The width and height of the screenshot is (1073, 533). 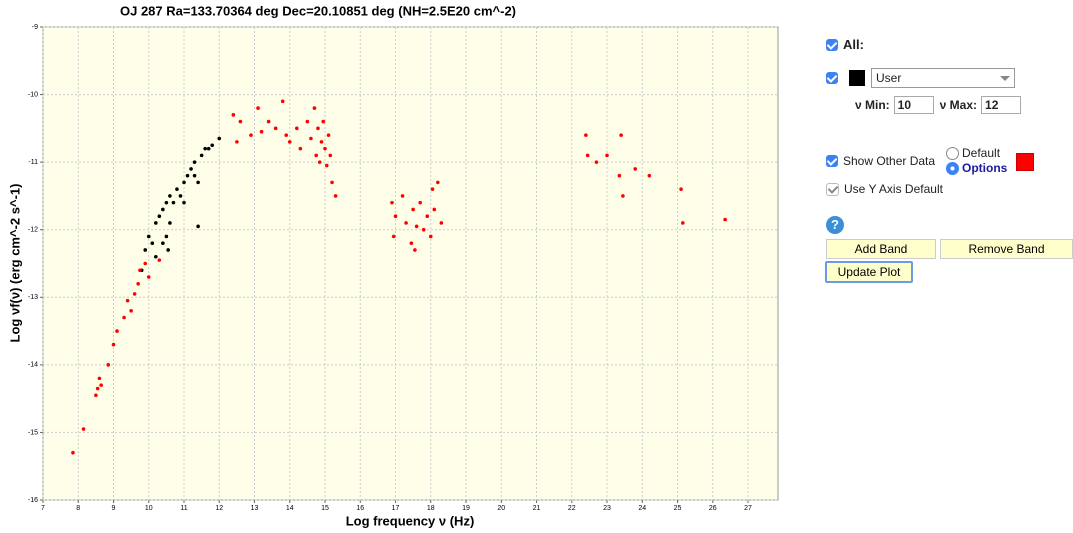 What do you see at coordinates (1006, 249) in the screenshot?
I see `remove-band-button: Remove Band` at bounding box center [1006, 249].